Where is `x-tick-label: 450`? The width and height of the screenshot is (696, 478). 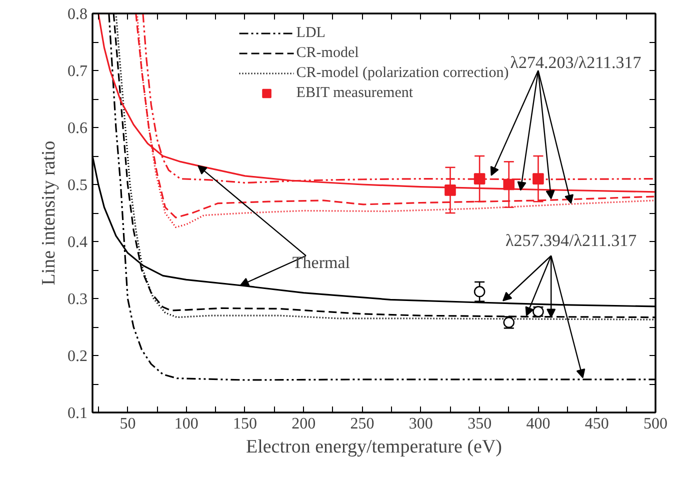
x-tick-label: 450 is located at coordinates (596, 424).